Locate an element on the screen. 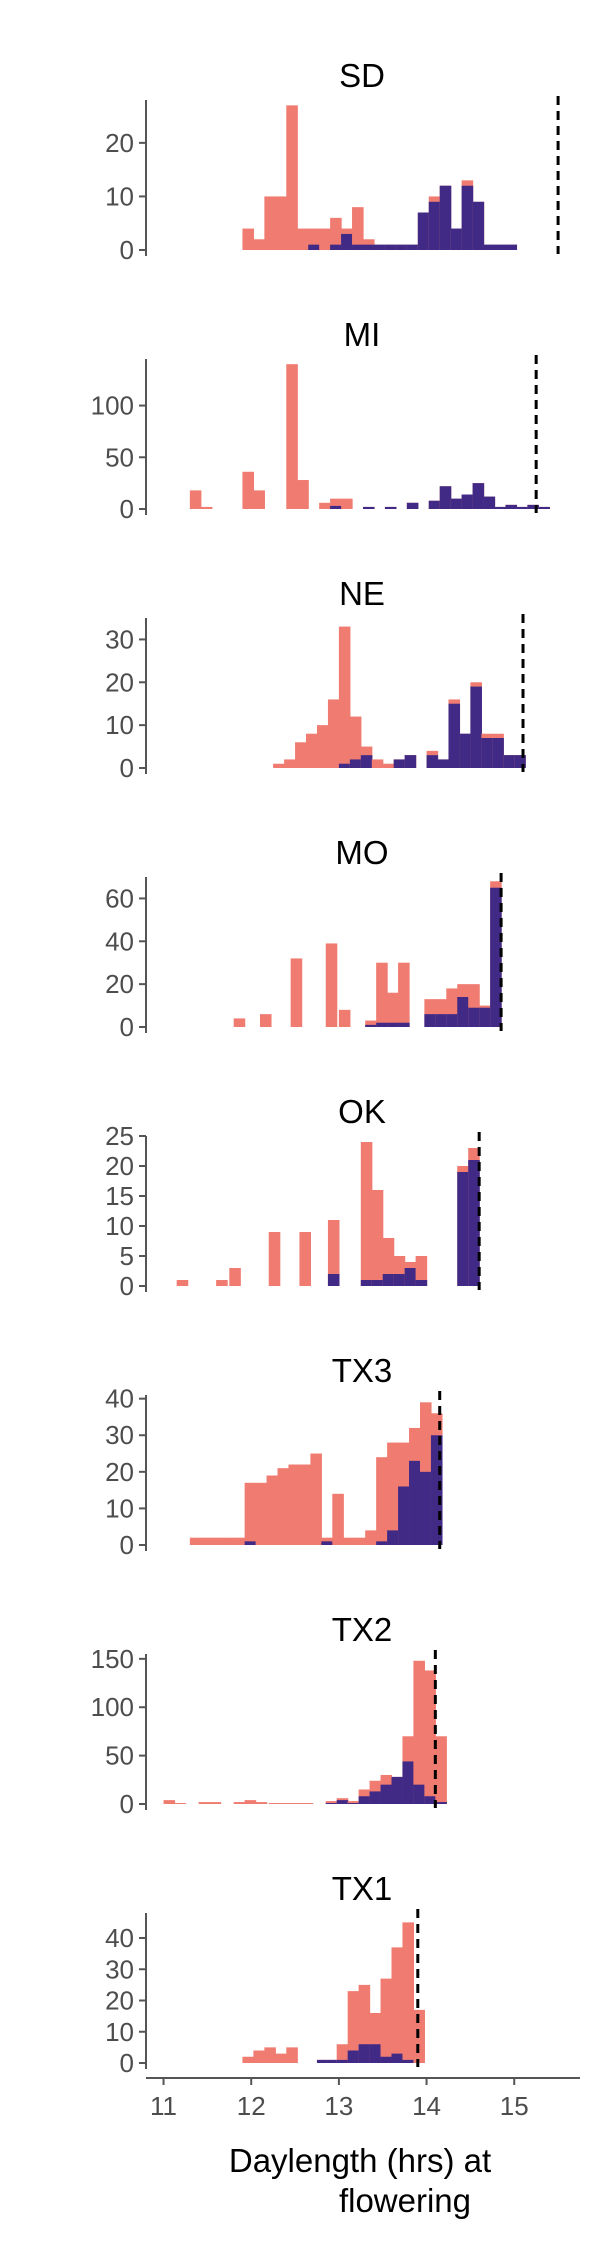 This screenshot has width=607, height=2250. panel-title-ne: NE is located at coordinates (362, 593).